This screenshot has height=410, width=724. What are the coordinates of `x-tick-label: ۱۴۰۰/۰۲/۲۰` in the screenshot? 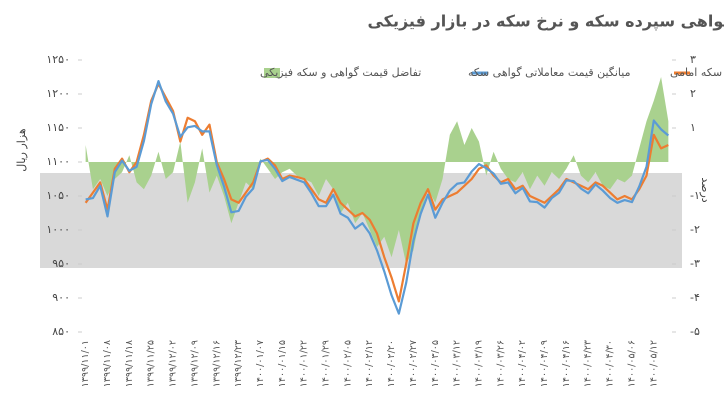 It's located at (391, 363).